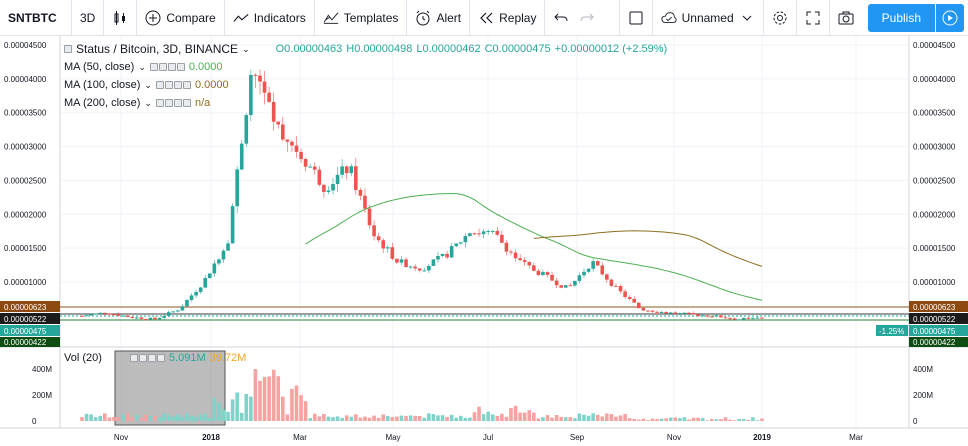 The image size is (968, 446). I want to click on symbol-search: SNTBTC, so click(36, 18).